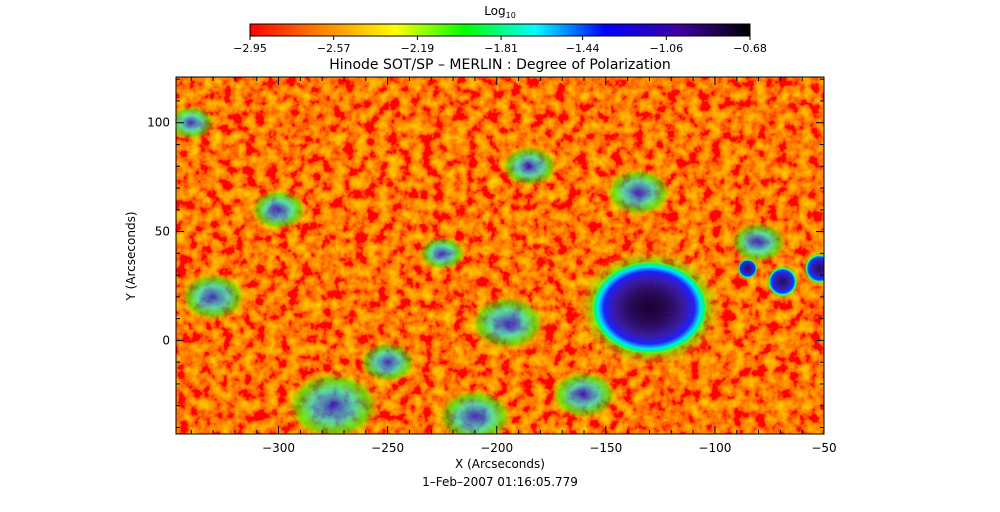 Image resolution: width=1000 pixels, height=512 pixels. I want to click on y-axis-label: Y (Arcseconds), so click(131, 256).